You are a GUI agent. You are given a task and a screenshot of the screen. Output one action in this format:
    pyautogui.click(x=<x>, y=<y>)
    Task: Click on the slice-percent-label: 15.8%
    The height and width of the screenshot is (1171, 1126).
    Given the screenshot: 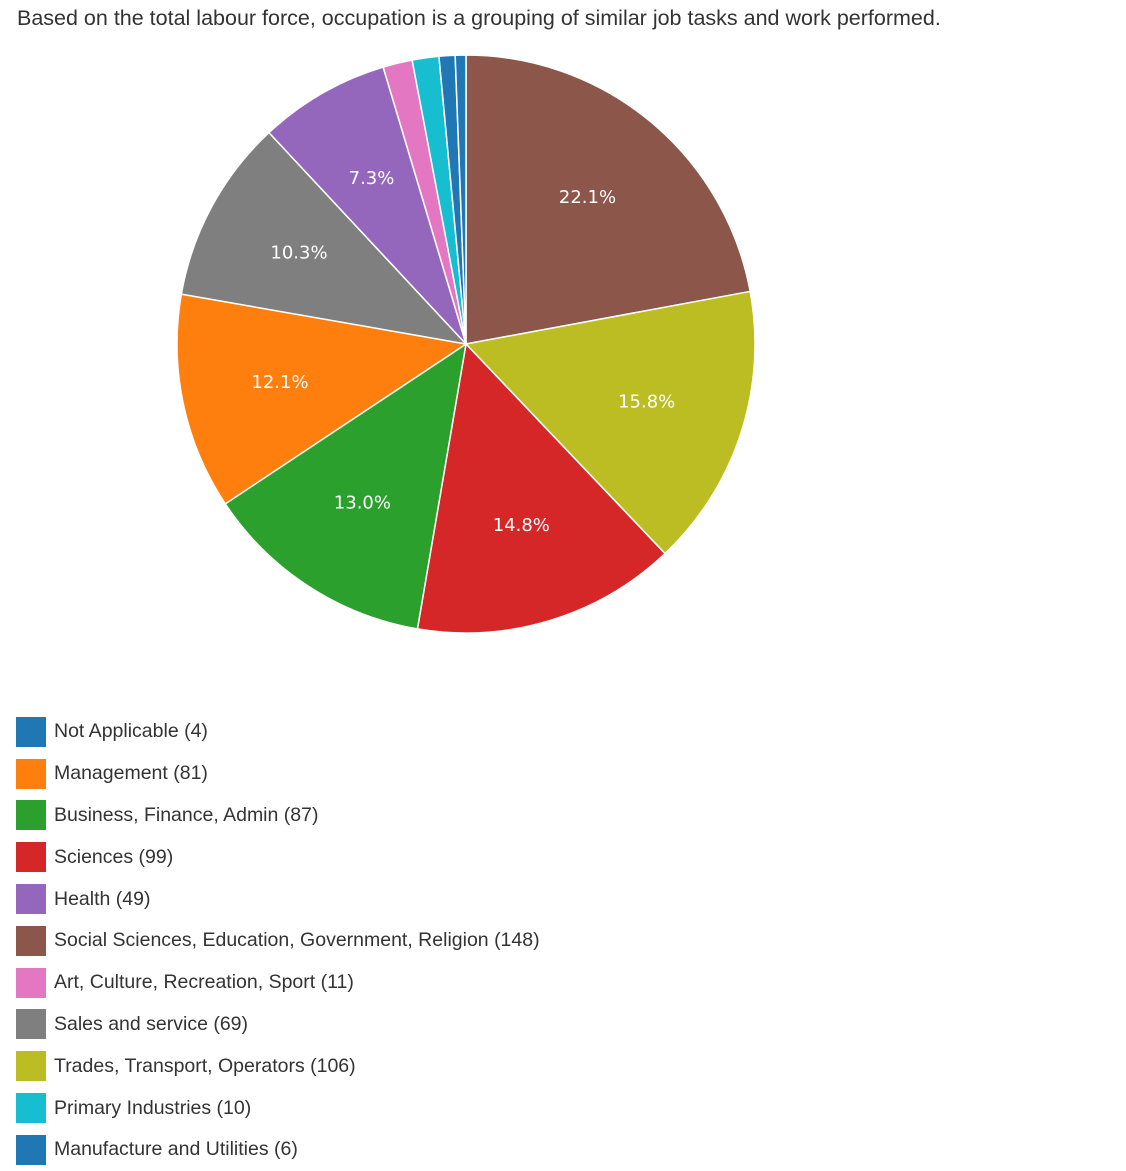 What is the action you would take?
    pyautogui.click(x=646, y=402)
    